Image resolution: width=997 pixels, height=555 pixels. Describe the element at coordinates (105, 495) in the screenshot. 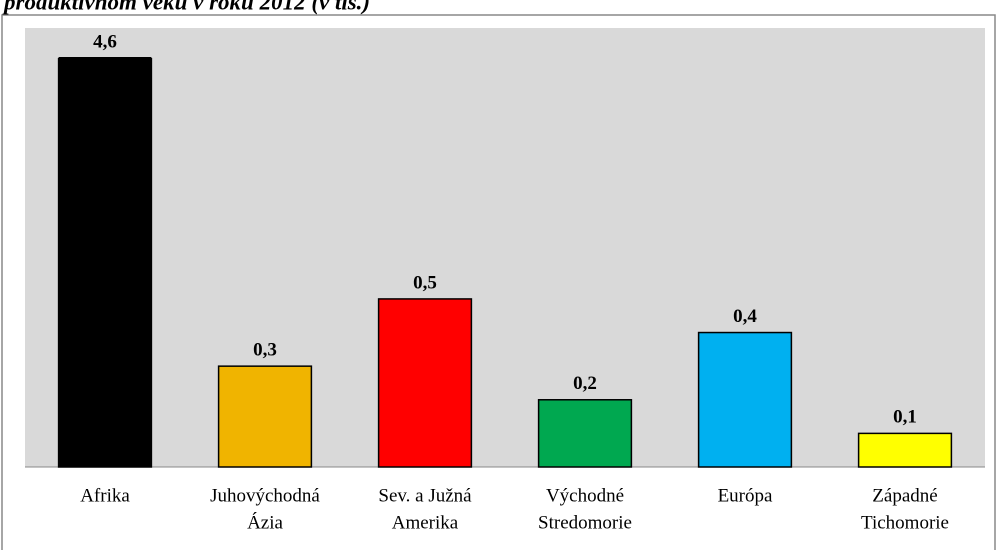

I see `x-tick-label: Afrika` at that location.